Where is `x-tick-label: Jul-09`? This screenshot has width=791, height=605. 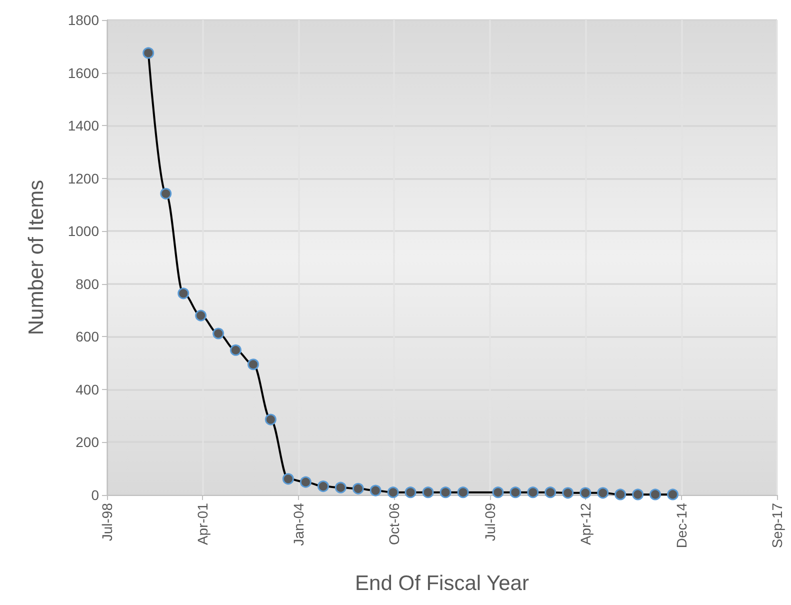 x-tick-label: Jul-09 is located at coordinates (490, 522).